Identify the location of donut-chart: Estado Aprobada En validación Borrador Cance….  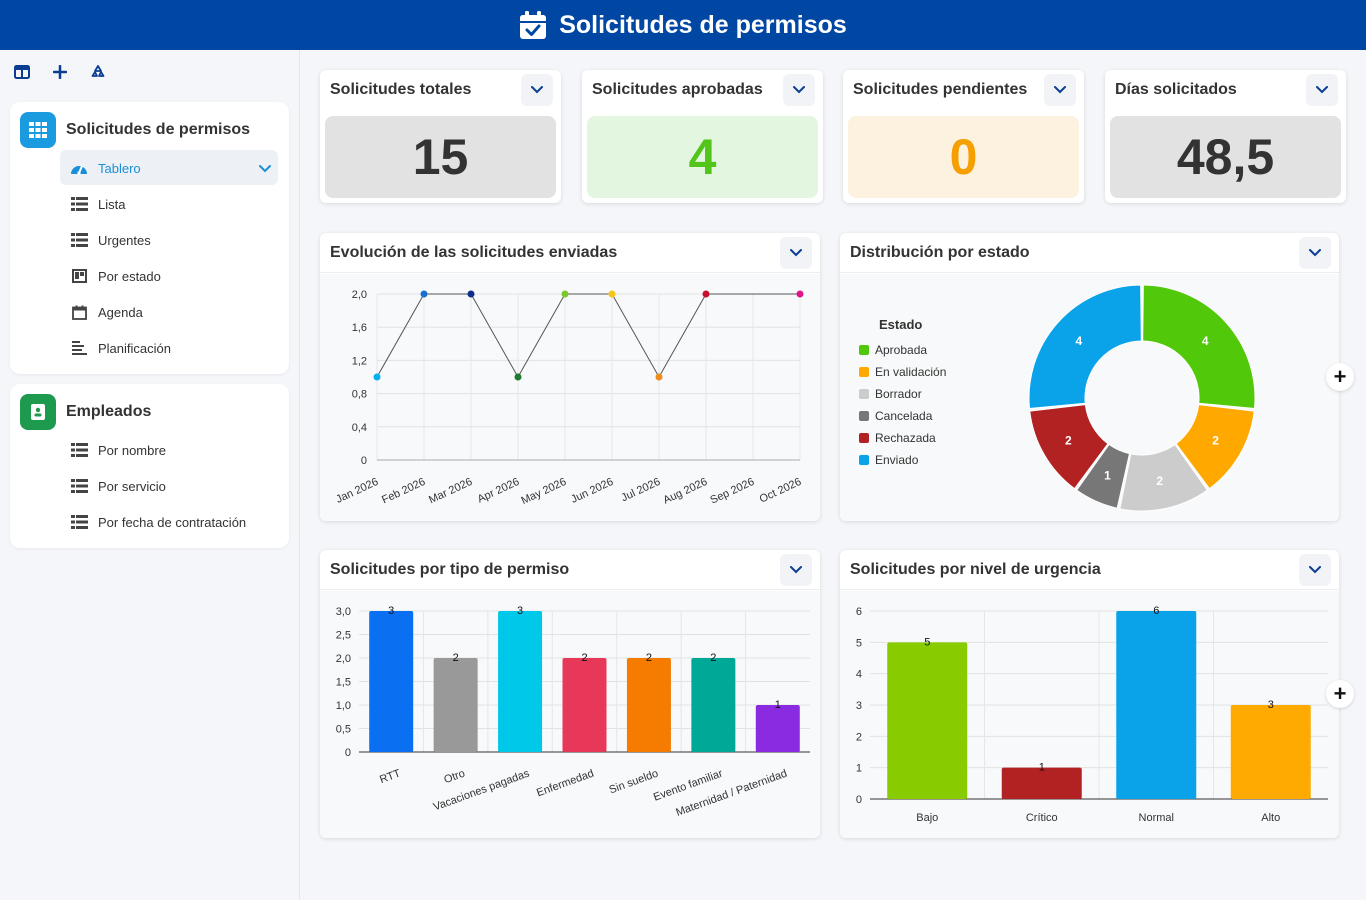
(1057, 398).